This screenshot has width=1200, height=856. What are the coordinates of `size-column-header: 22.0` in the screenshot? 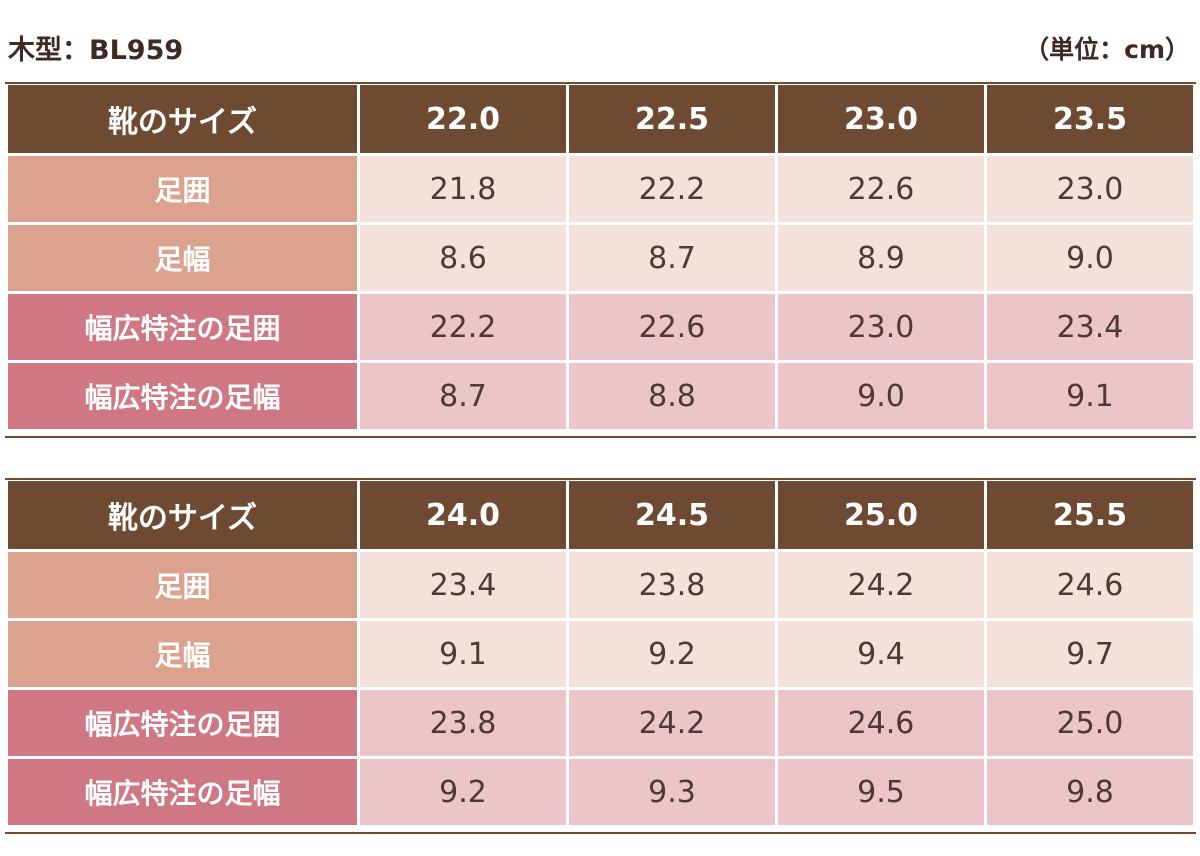 It's located at (463, 119).